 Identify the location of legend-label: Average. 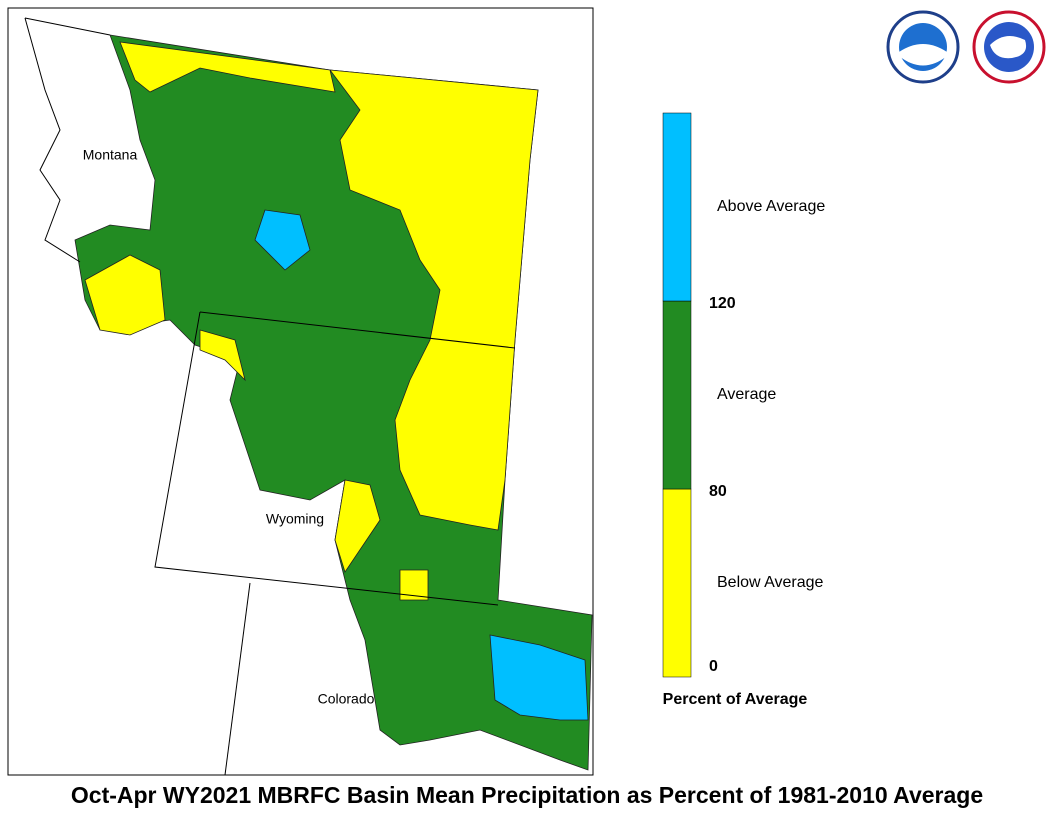
(746, 394).